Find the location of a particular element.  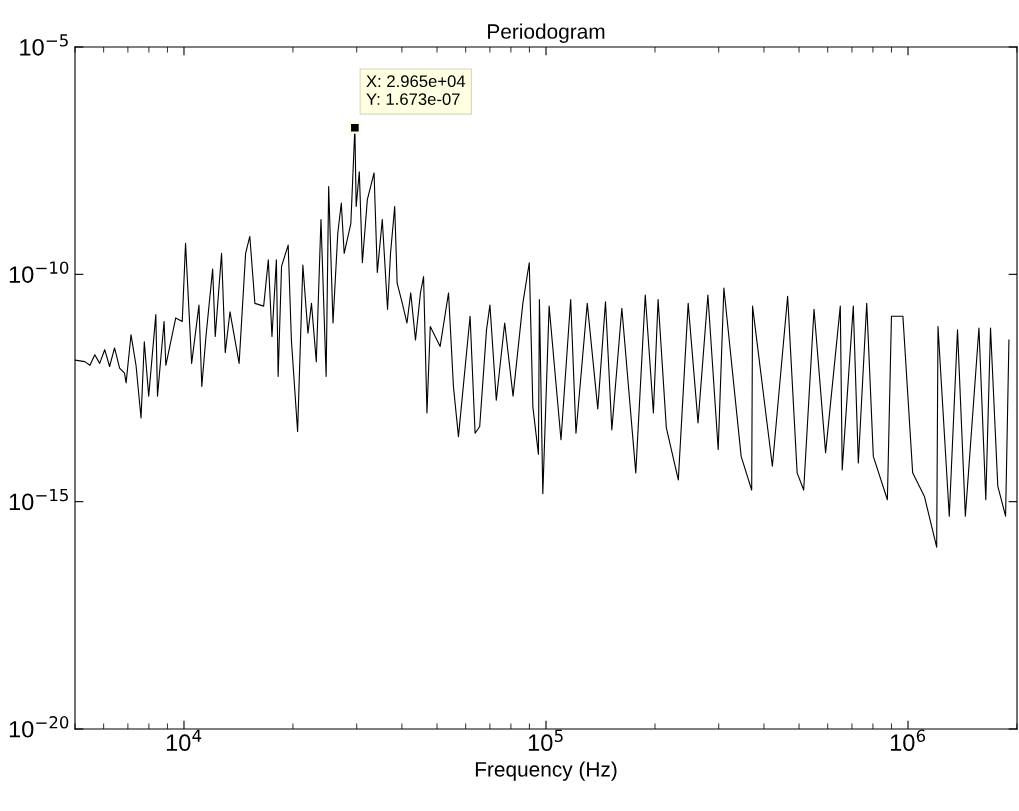

y-tick-label: 10$^{−5}$ is located at coordinates (44, 45).